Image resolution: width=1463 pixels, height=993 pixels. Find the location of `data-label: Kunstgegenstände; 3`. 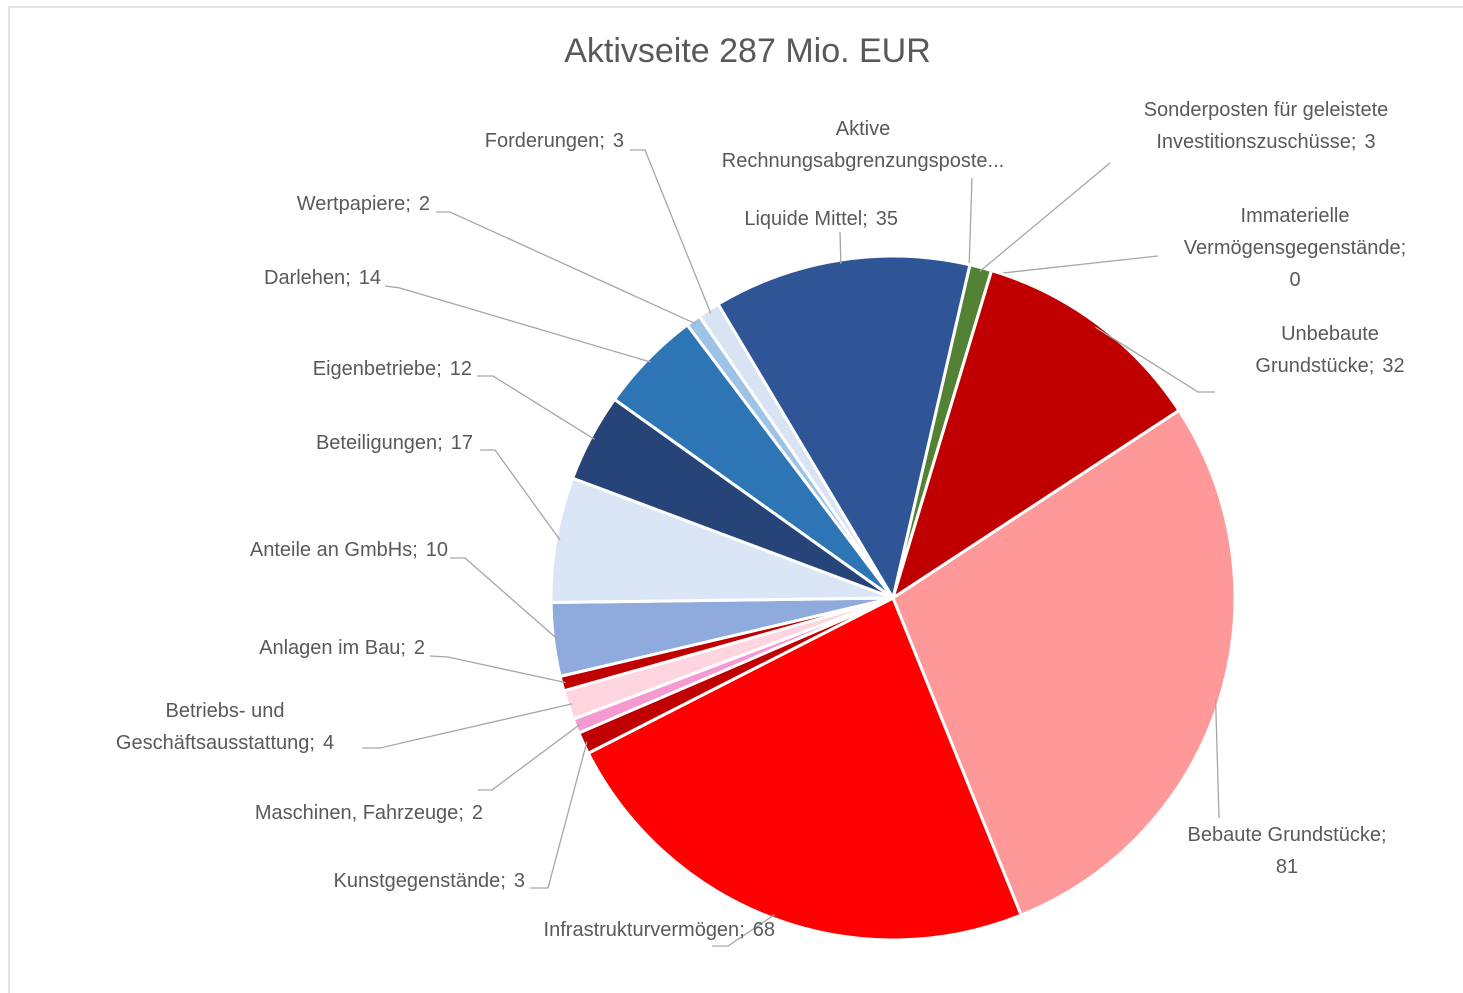

data-label: Kunstgegenstände; 3 is located at coordinates (430, 881).